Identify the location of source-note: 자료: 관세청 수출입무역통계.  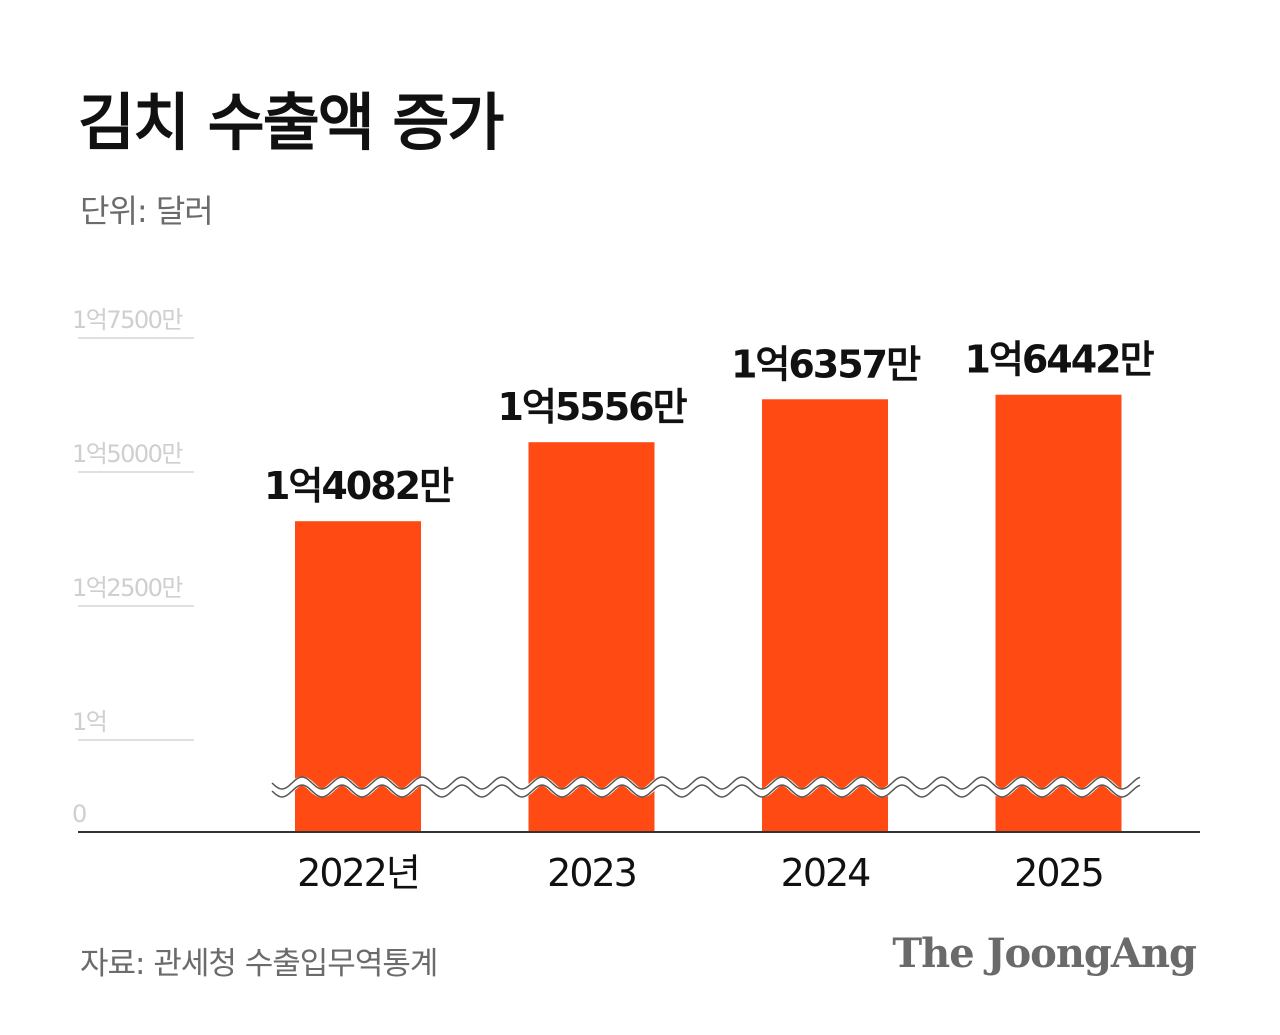
(259, 964).